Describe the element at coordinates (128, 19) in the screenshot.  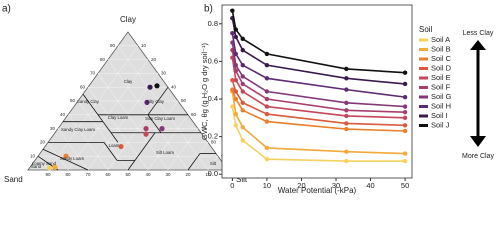
I see `axis-label: Clay` at that location.